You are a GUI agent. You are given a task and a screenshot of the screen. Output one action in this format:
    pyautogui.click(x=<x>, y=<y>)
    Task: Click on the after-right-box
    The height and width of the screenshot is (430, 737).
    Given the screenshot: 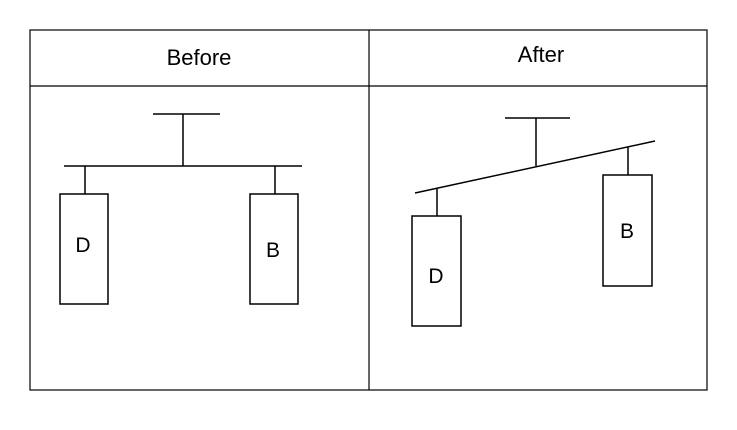 What is the action you would take?
    pyautogui.click(x=627, y=230)
    